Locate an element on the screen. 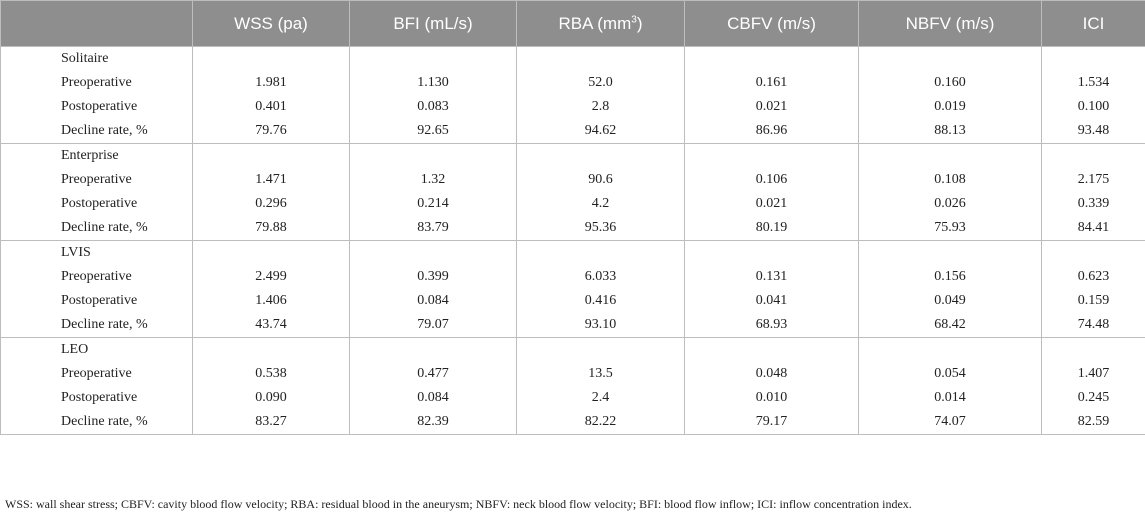 This screenshot has height=515, width=1145. value: 82.22 is located at coordinates (600, 421).